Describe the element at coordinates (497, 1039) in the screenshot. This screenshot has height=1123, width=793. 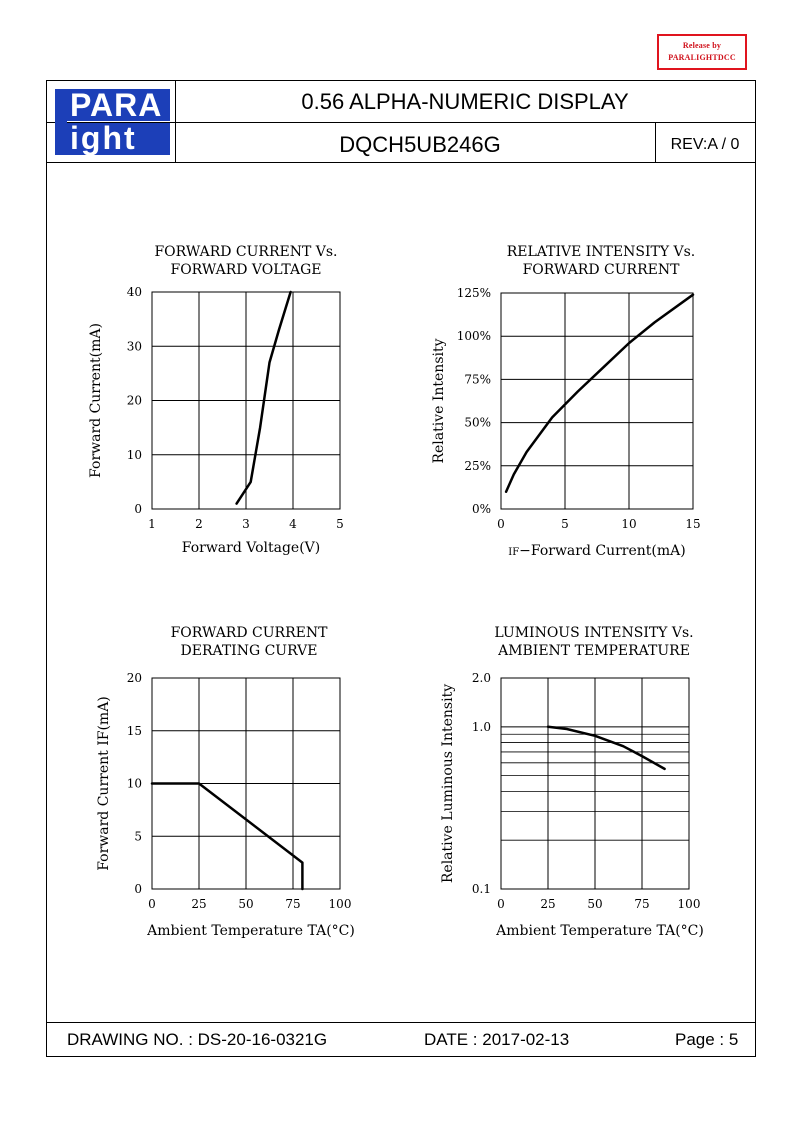
I see `document-date: DATE : 2017-02-13` at that location.